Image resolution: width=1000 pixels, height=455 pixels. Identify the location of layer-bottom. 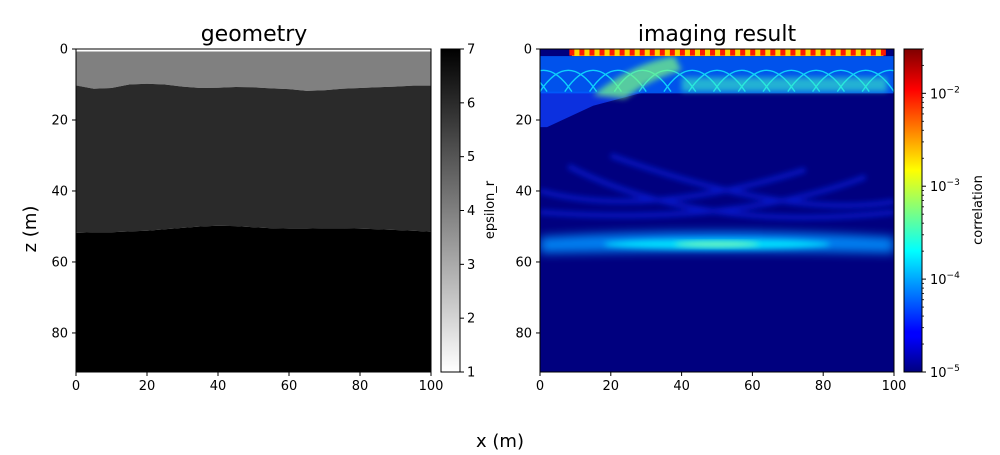
(253, 298).